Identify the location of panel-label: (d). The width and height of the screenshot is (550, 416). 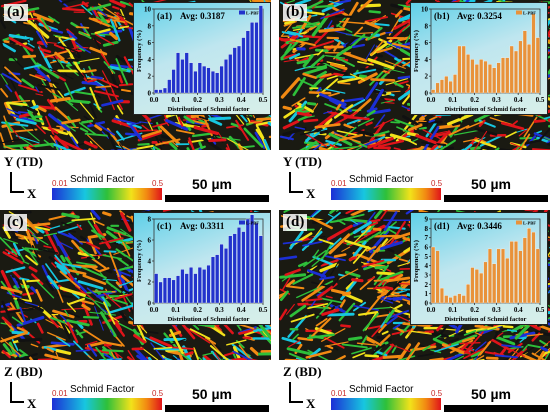
(295, 222).